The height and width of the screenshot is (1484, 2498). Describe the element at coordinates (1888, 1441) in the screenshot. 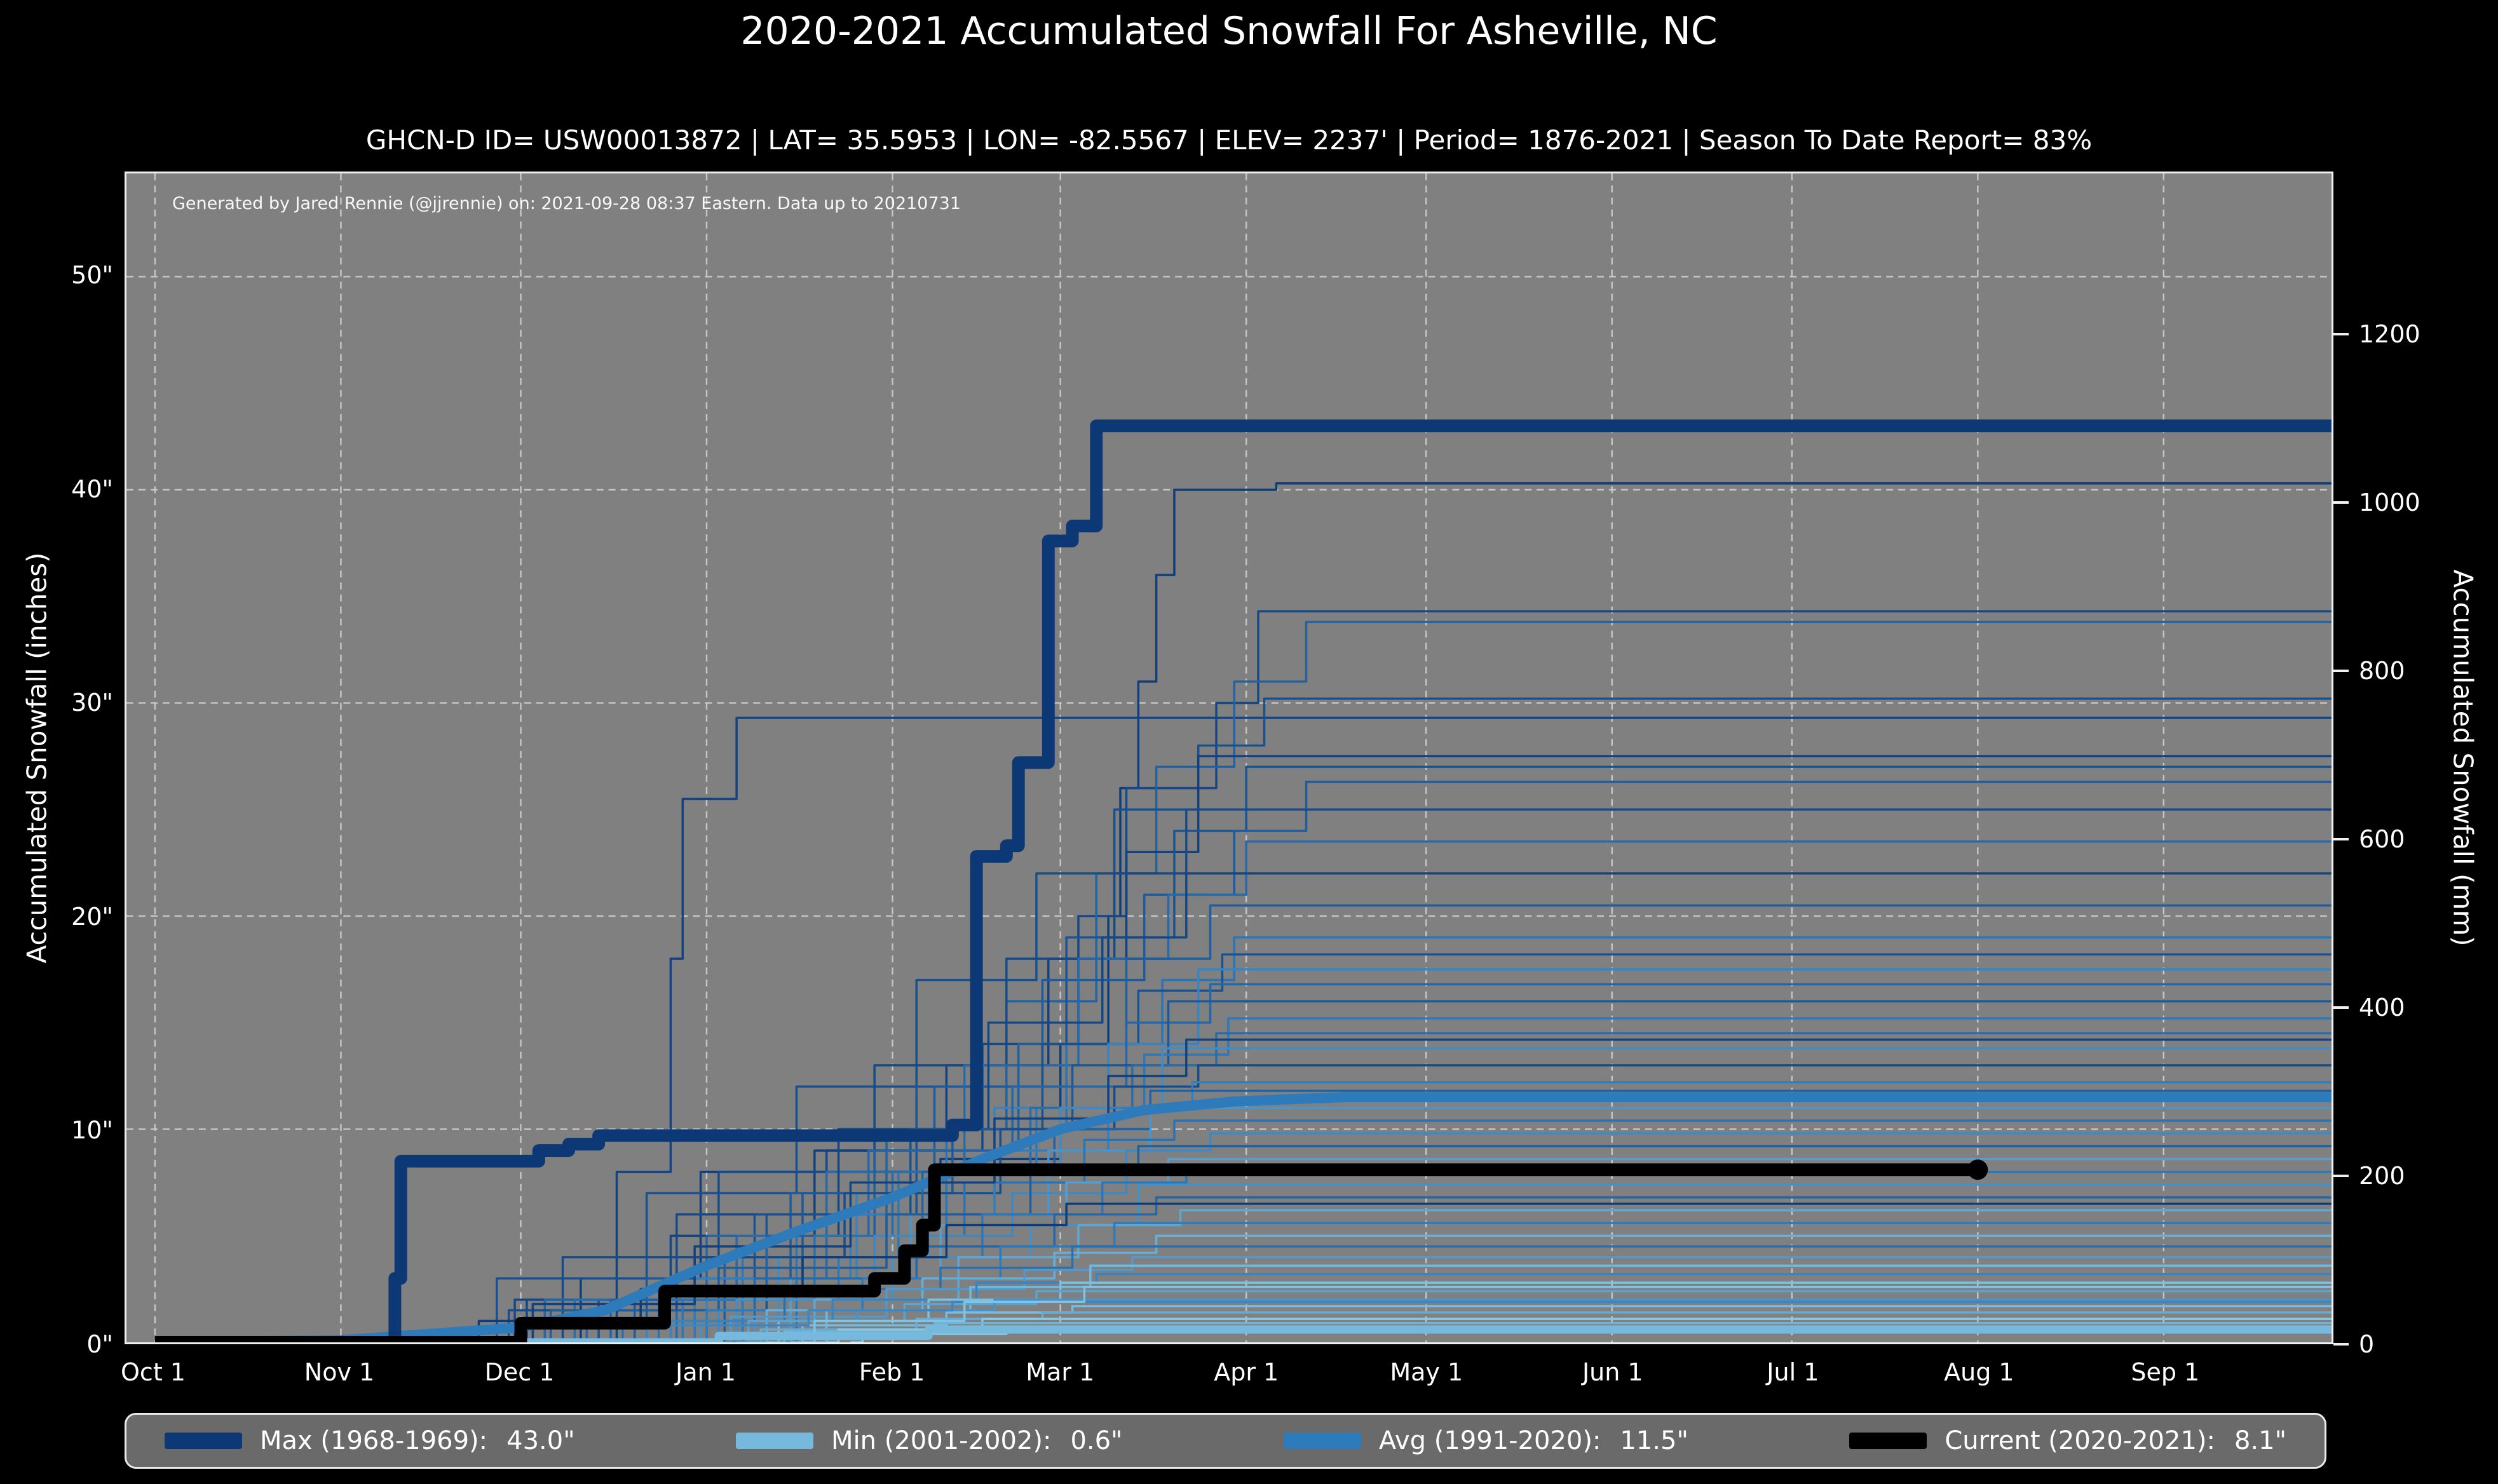

I see `legend-swatch-current` at that location.